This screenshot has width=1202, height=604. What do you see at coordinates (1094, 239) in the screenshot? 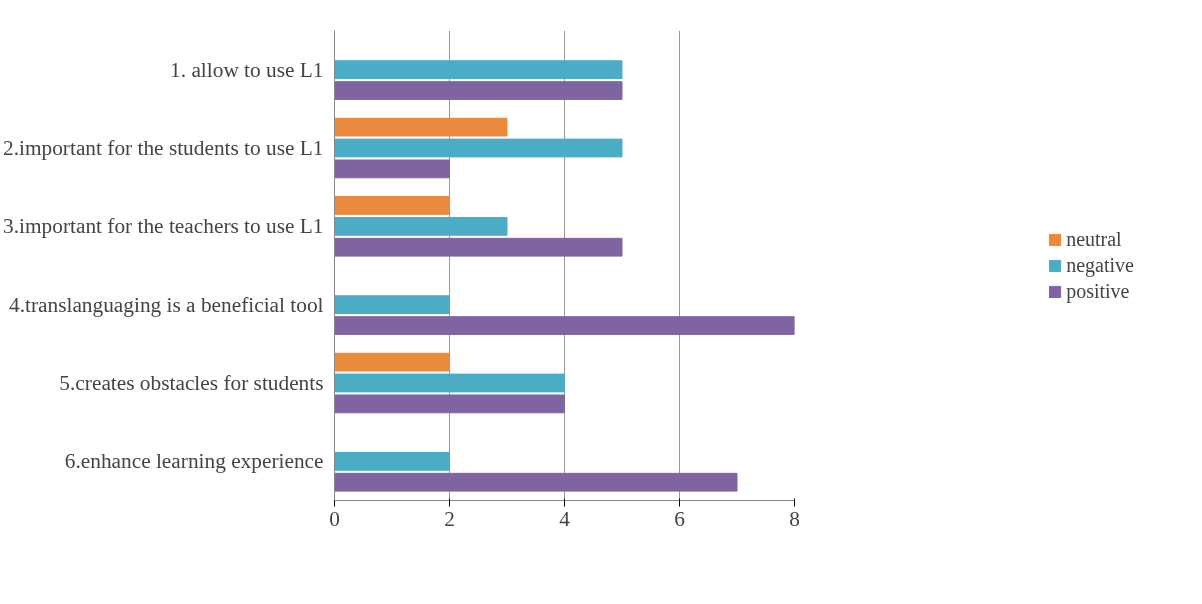
I see `legend-label: neutral` at bounding box center [1094, 239].